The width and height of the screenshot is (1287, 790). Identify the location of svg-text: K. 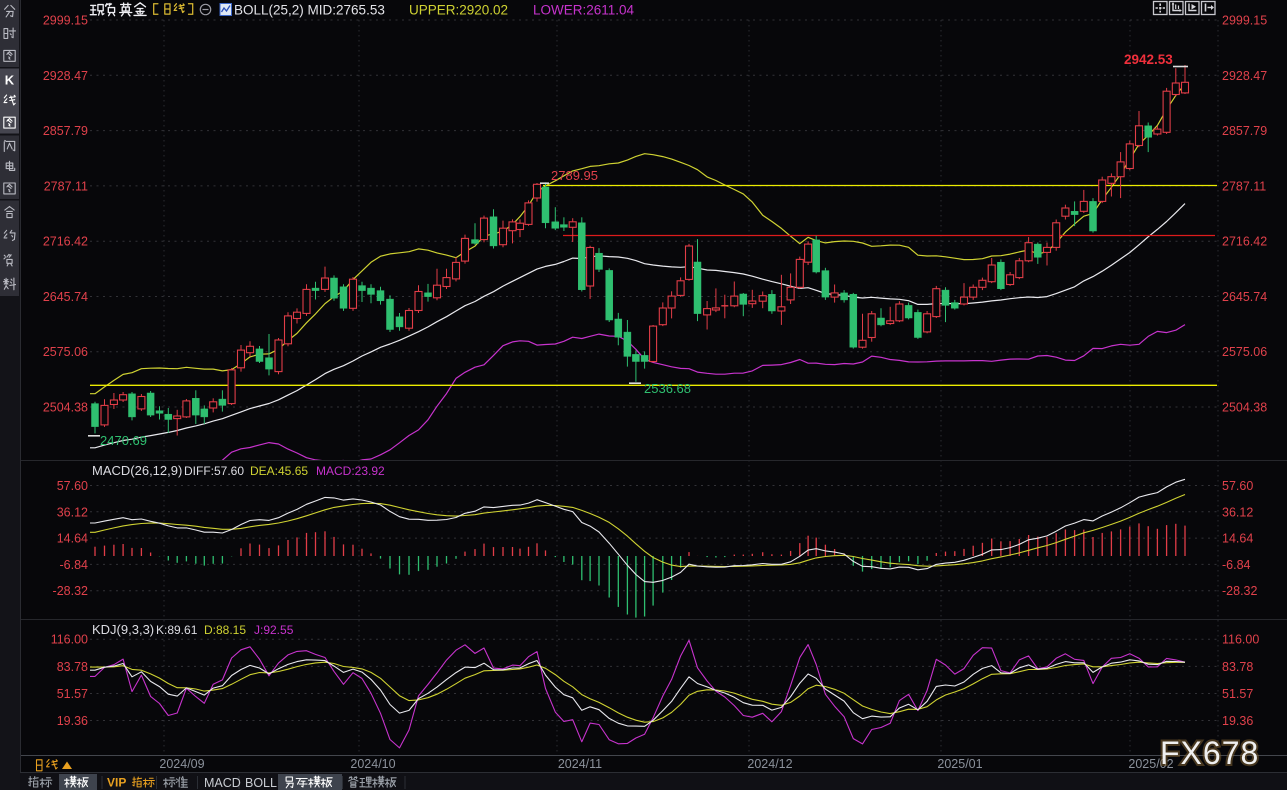
(10, 79).